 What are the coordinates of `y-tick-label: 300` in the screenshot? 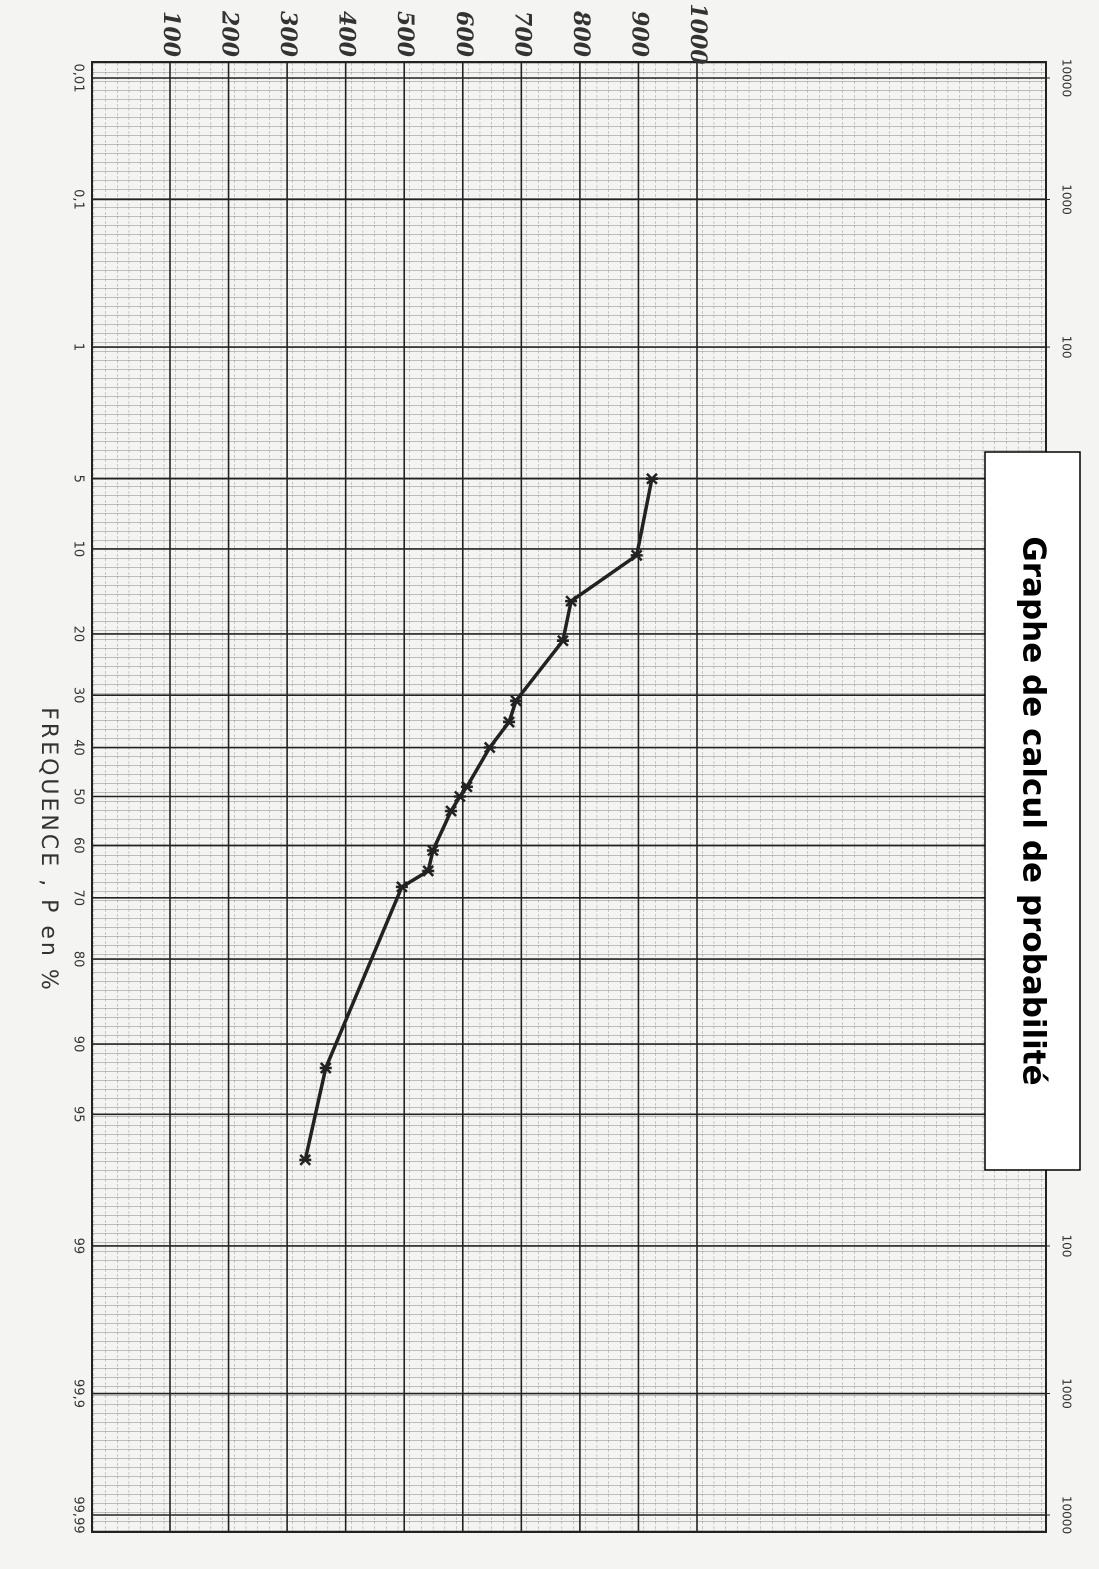 It's located at (288, 34).